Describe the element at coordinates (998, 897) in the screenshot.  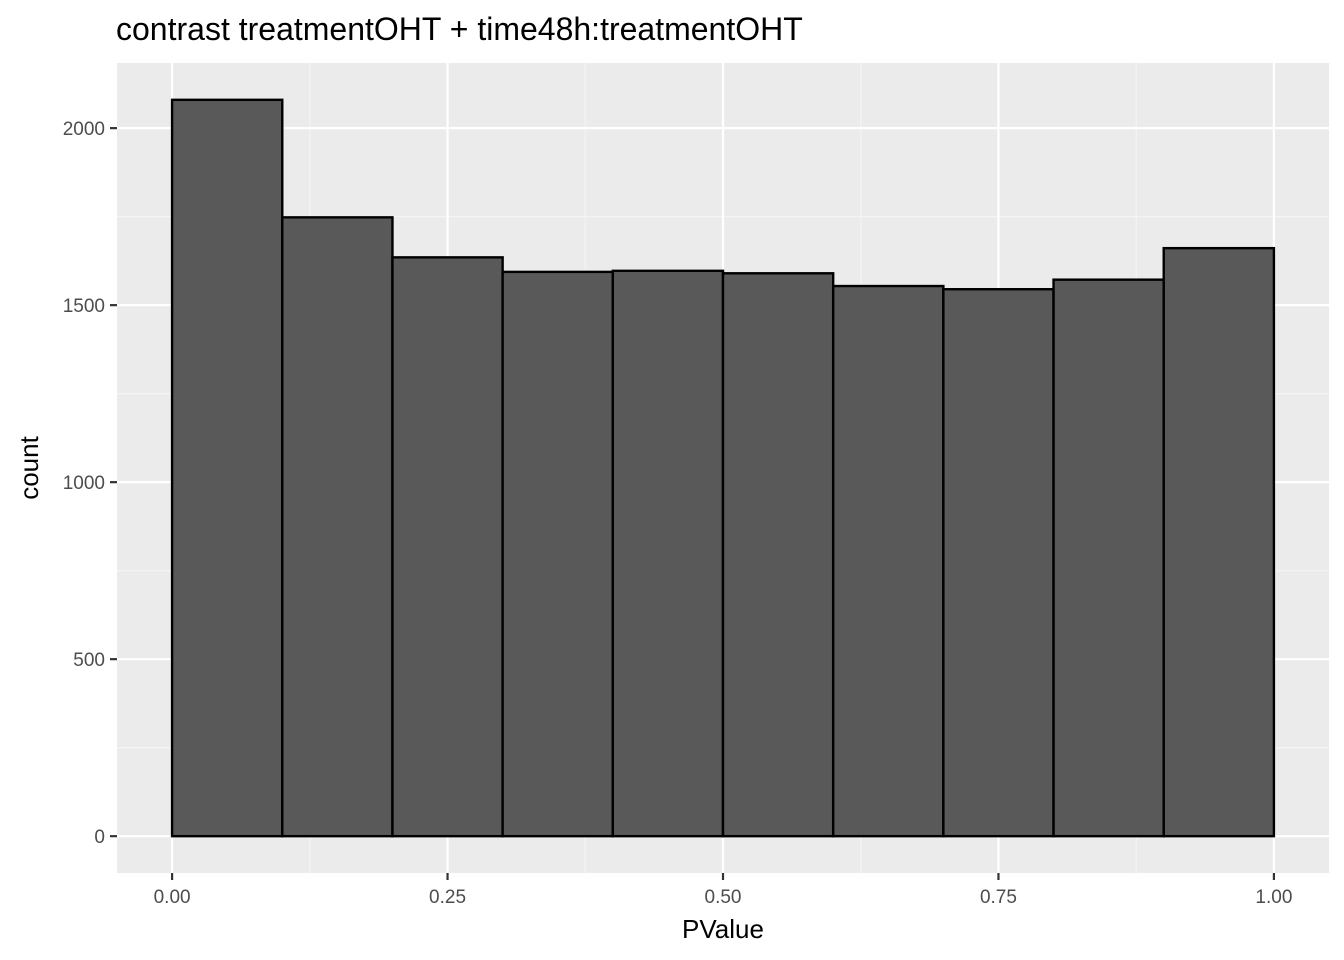
I see `x-tick-label: 0.75` at that location.